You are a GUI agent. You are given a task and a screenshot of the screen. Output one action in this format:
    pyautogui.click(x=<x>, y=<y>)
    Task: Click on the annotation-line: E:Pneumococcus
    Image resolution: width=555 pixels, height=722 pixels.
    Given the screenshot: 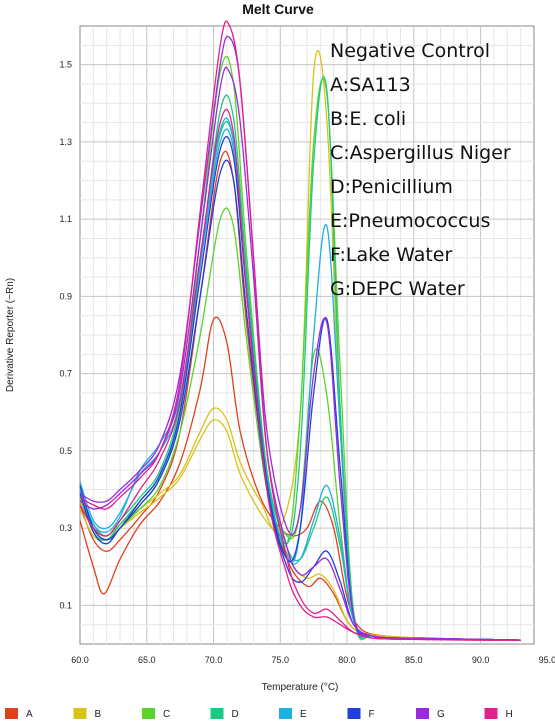 What is the action you would take?
    pyautogui.click(x=410, y=221)
    